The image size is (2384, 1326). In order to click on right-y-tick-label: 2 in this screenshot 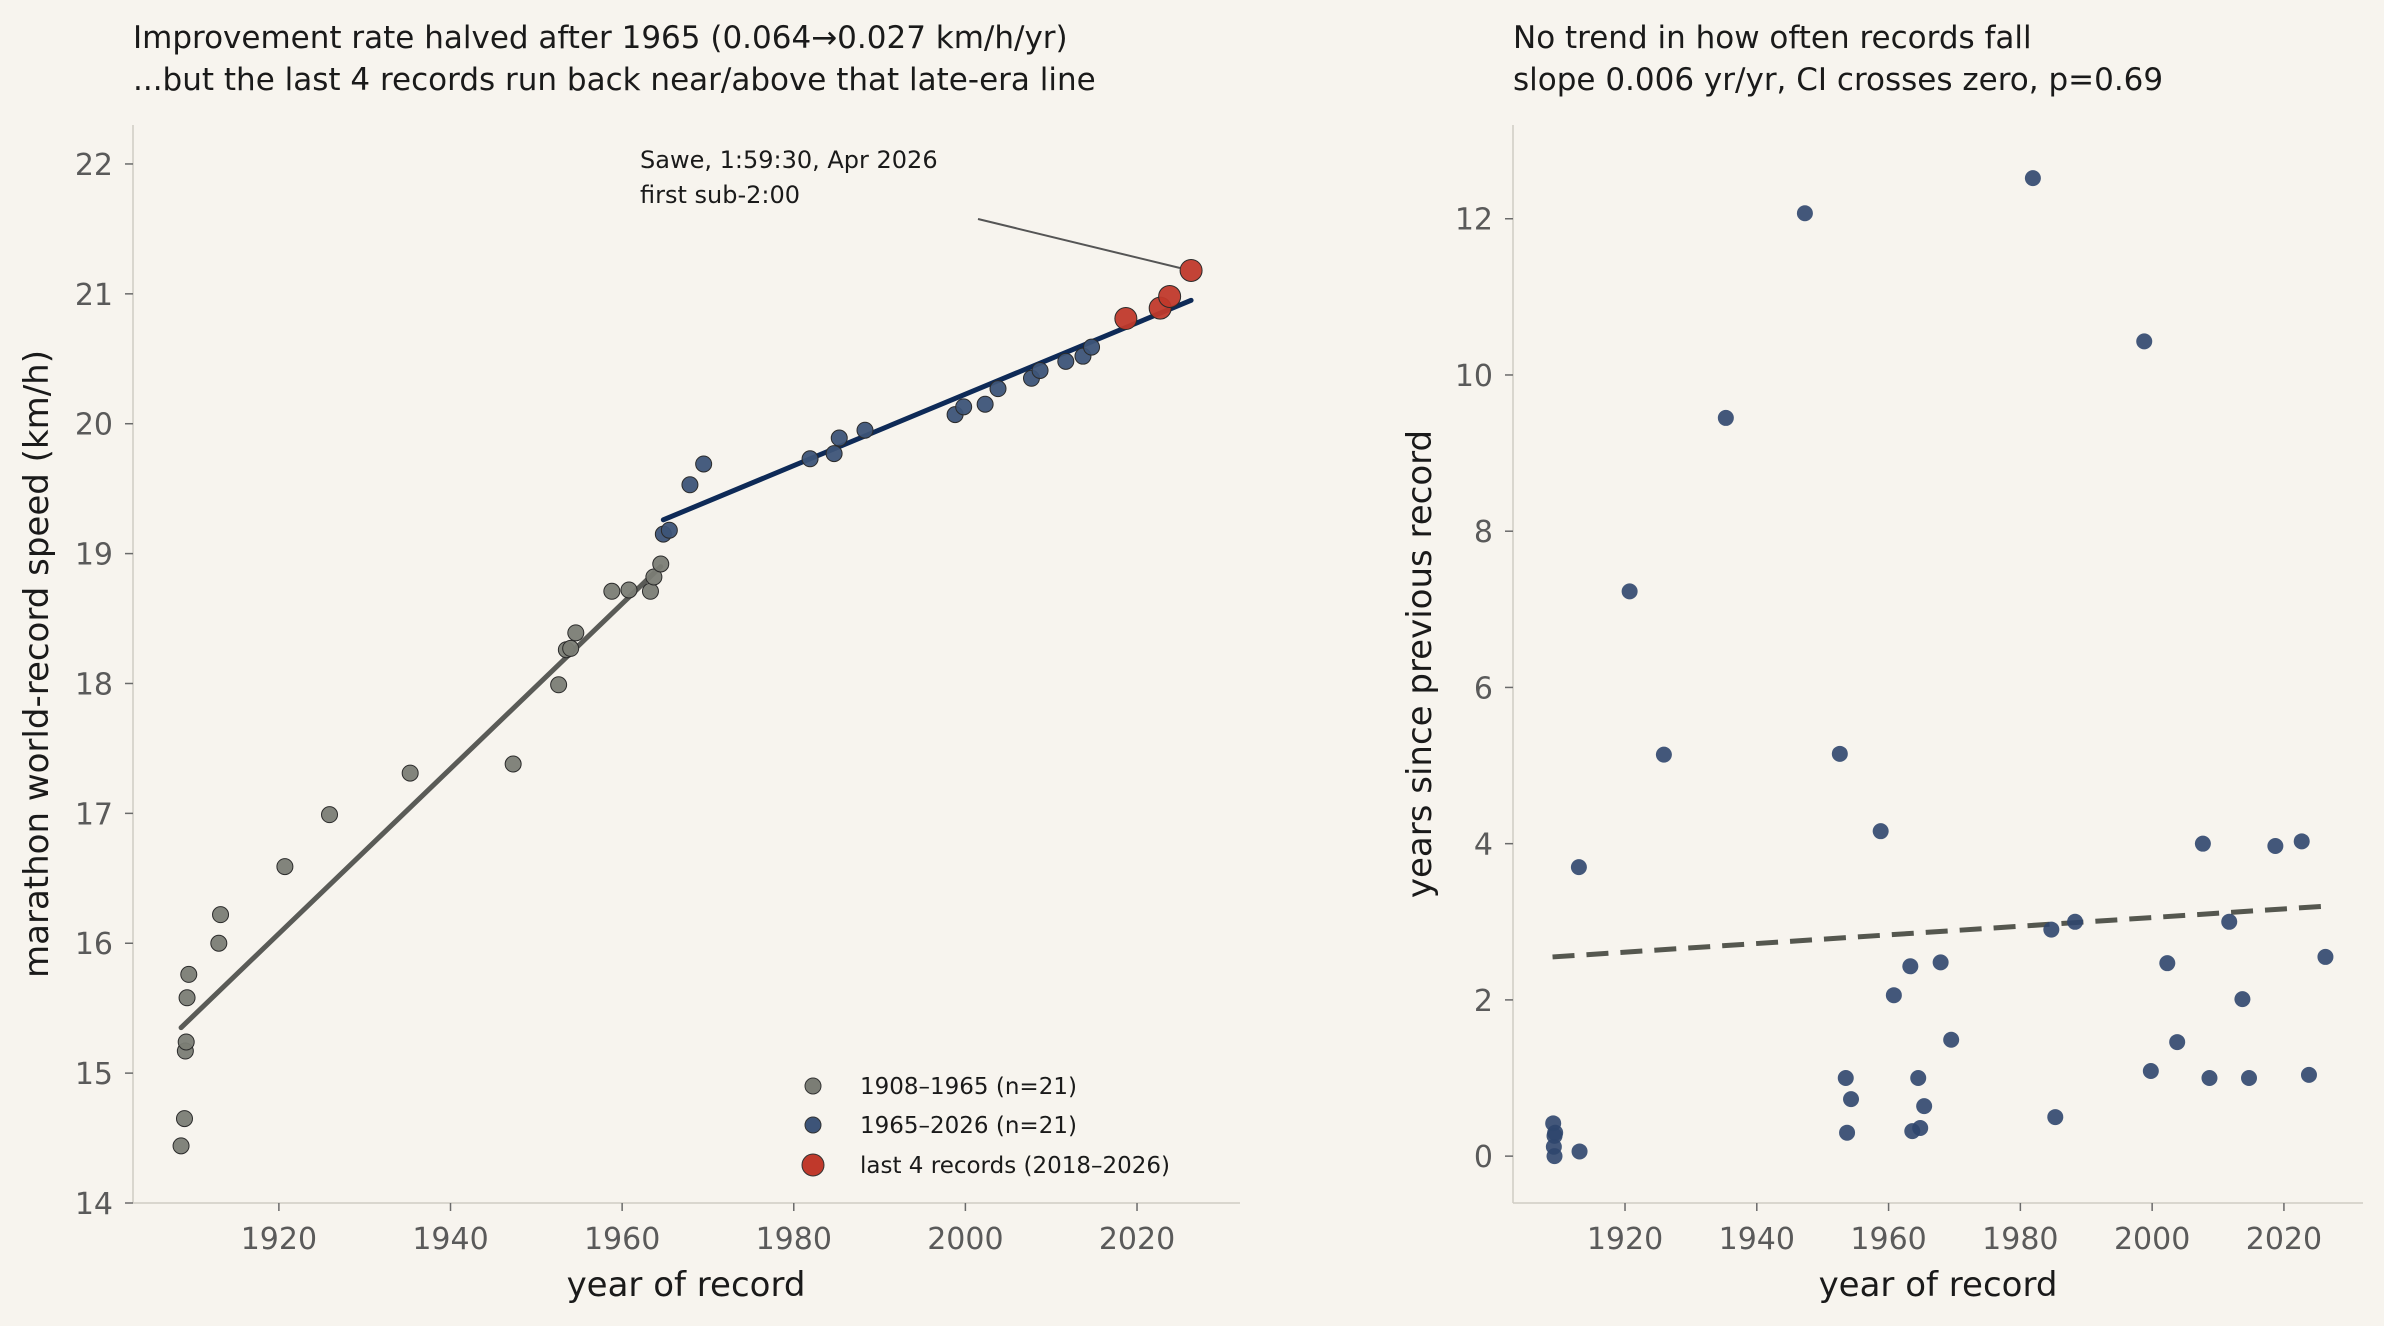, I will do `click(1483, 1001)`.